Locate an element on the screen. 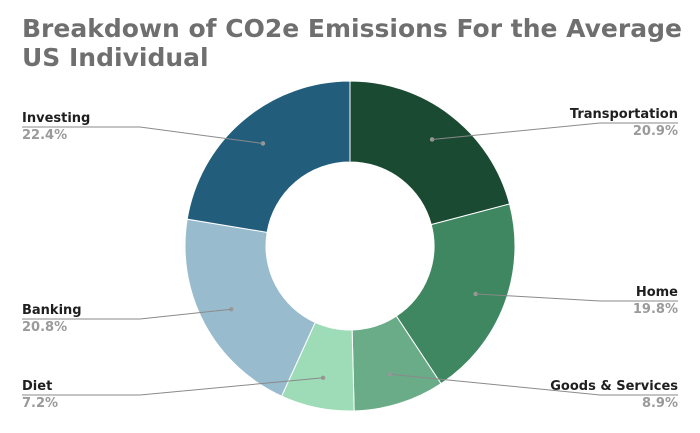 The image size is (700, 433). slice-value-banking: 20.8% is located at coordinates (44, 327).